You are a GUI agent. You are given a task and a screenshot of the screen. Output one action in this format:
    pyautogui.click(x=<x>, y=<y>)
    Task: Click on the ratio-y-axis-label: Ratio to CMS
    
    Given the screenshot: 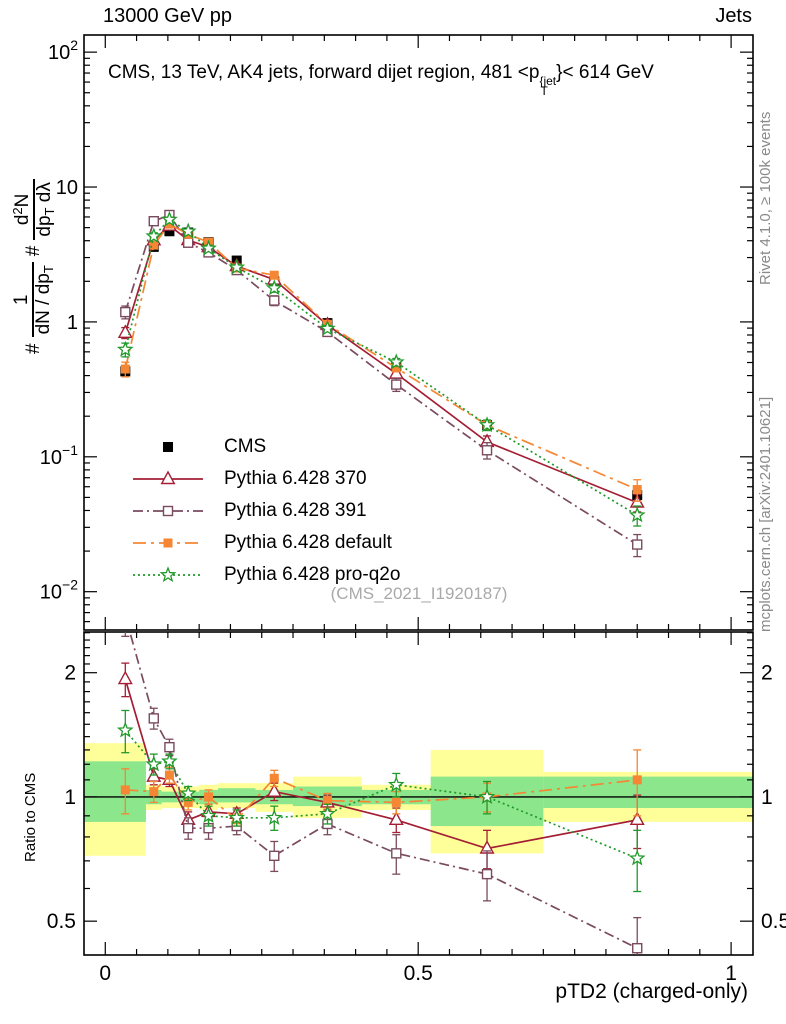 What is the action you would take?
    pyautogui.click(x=30, y=817)
    